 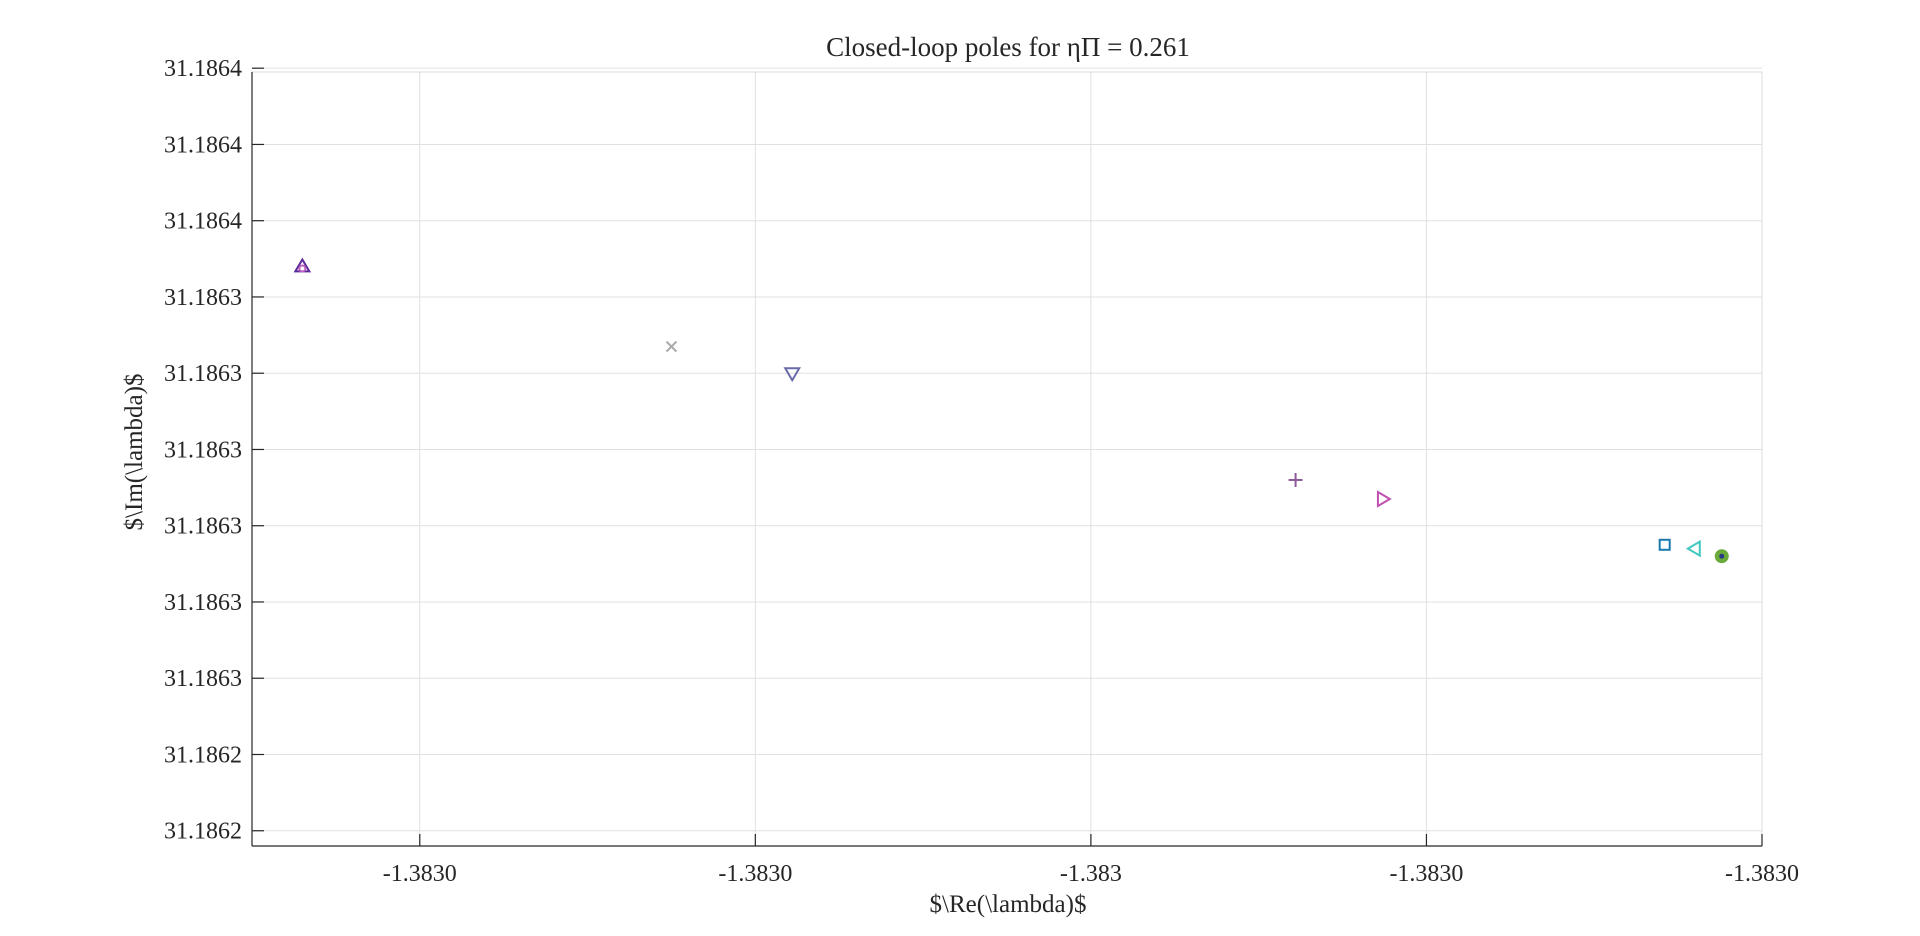 What do you see at coordinates (1091, 860) in the screenshot?
I see `x-axis-ticks: -1.3830 -1.3830 -1.383 -1.3830 -1.3830` at bounding box center [1091, 860].